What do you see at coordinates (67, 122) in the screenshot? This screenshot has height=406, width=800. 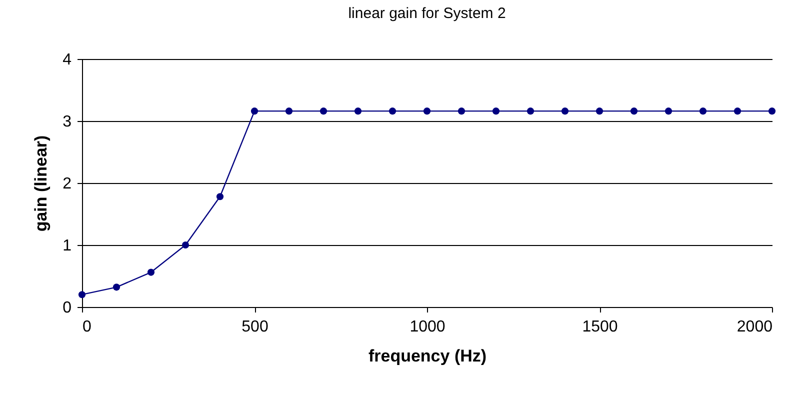 I see `y-tick-label: 3` at bounding box center [67, 122].